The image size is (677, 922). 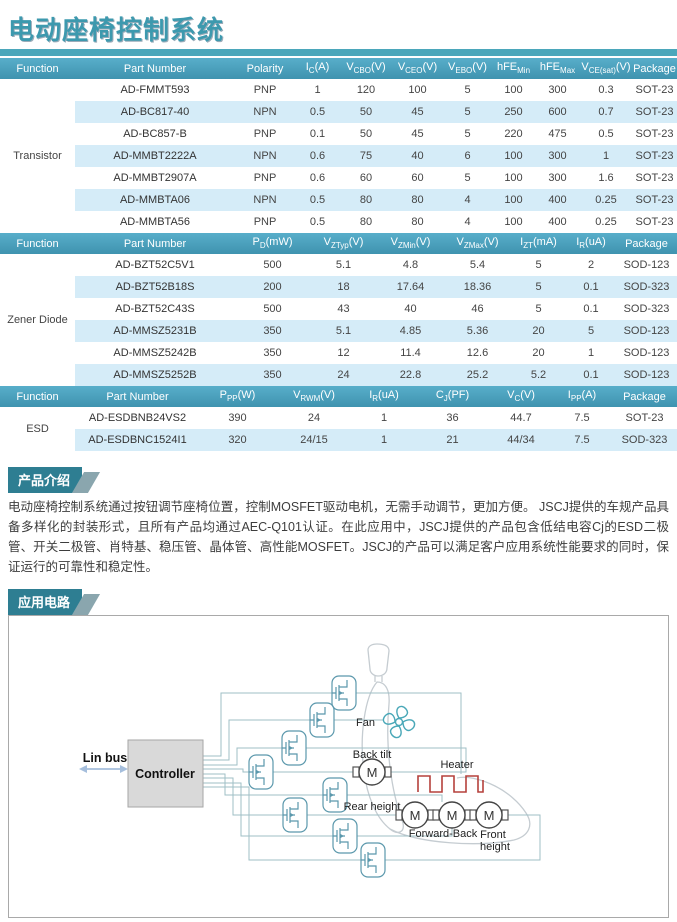 I want to click on motor-letter: M, so click(x=452, y=815).